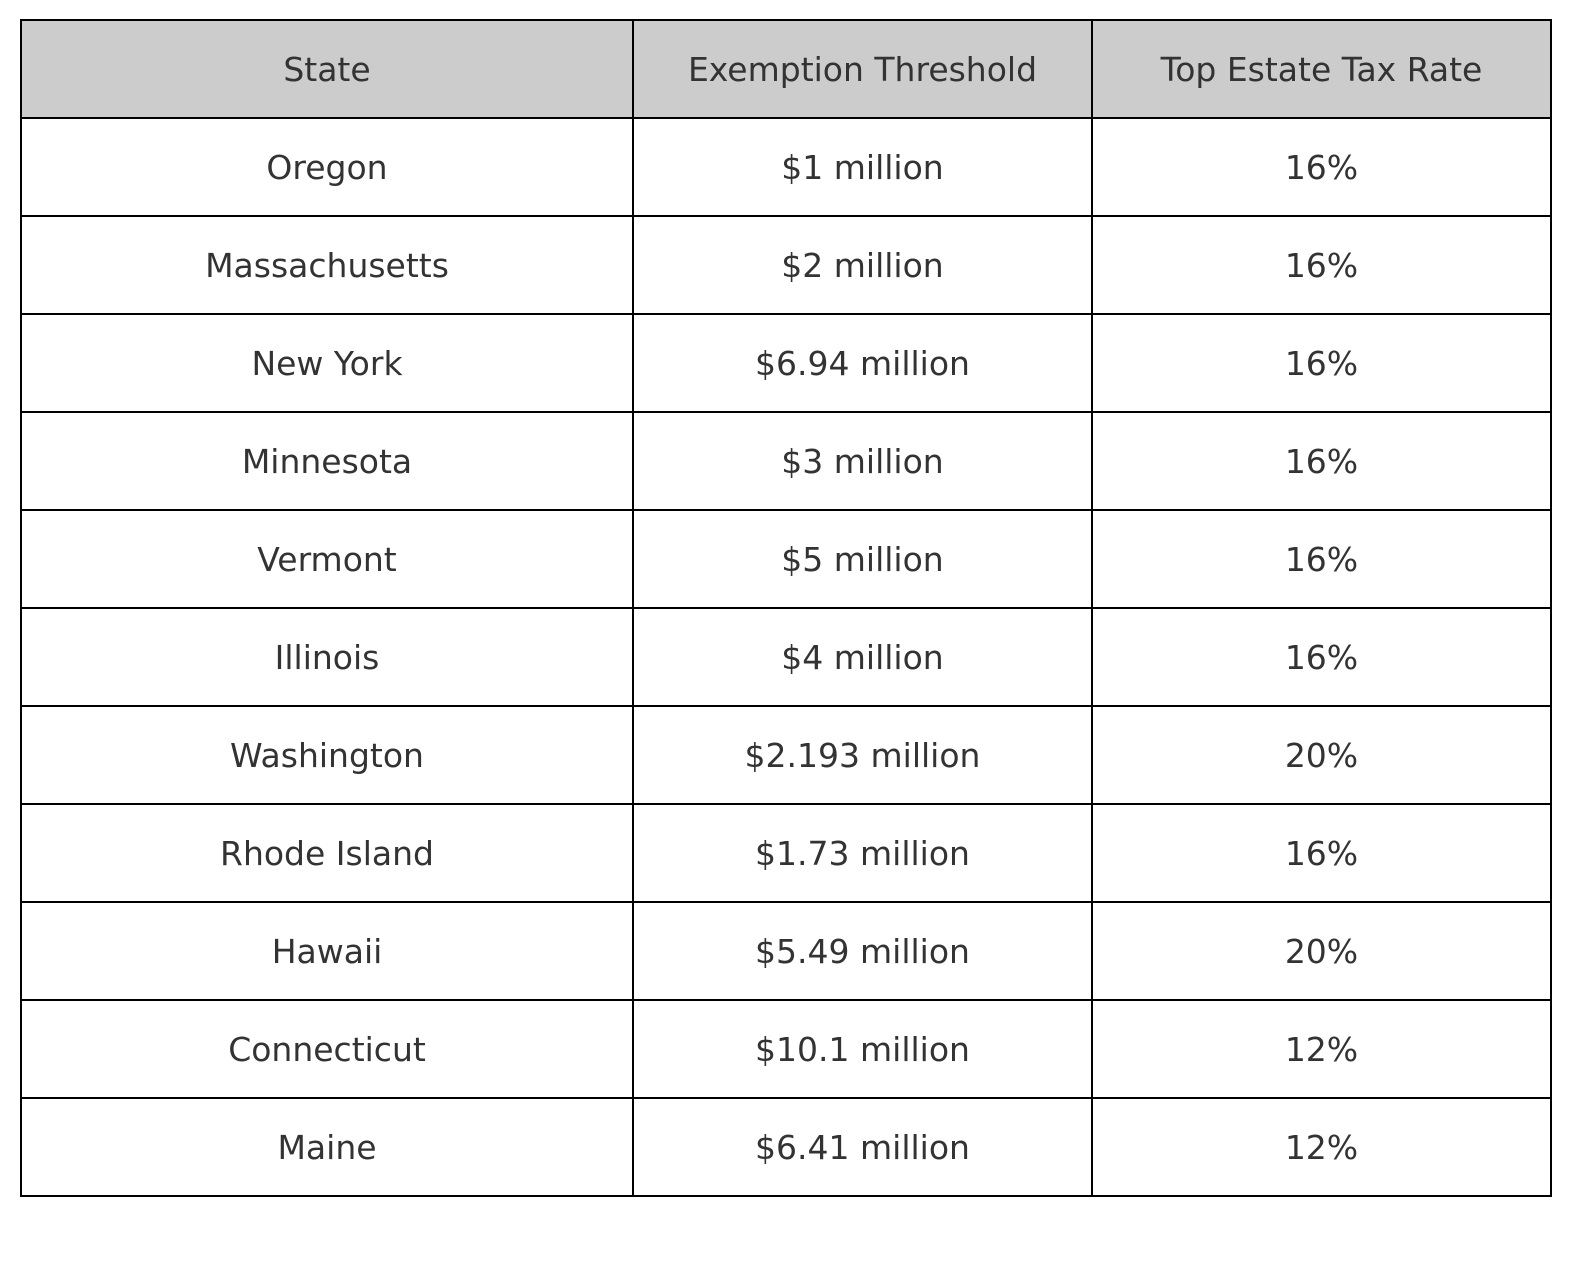 The width and height of the screenshot is (1589, 1272). I want to click on cell-exemption-threshold: $2.193 million, so click(862, 755).